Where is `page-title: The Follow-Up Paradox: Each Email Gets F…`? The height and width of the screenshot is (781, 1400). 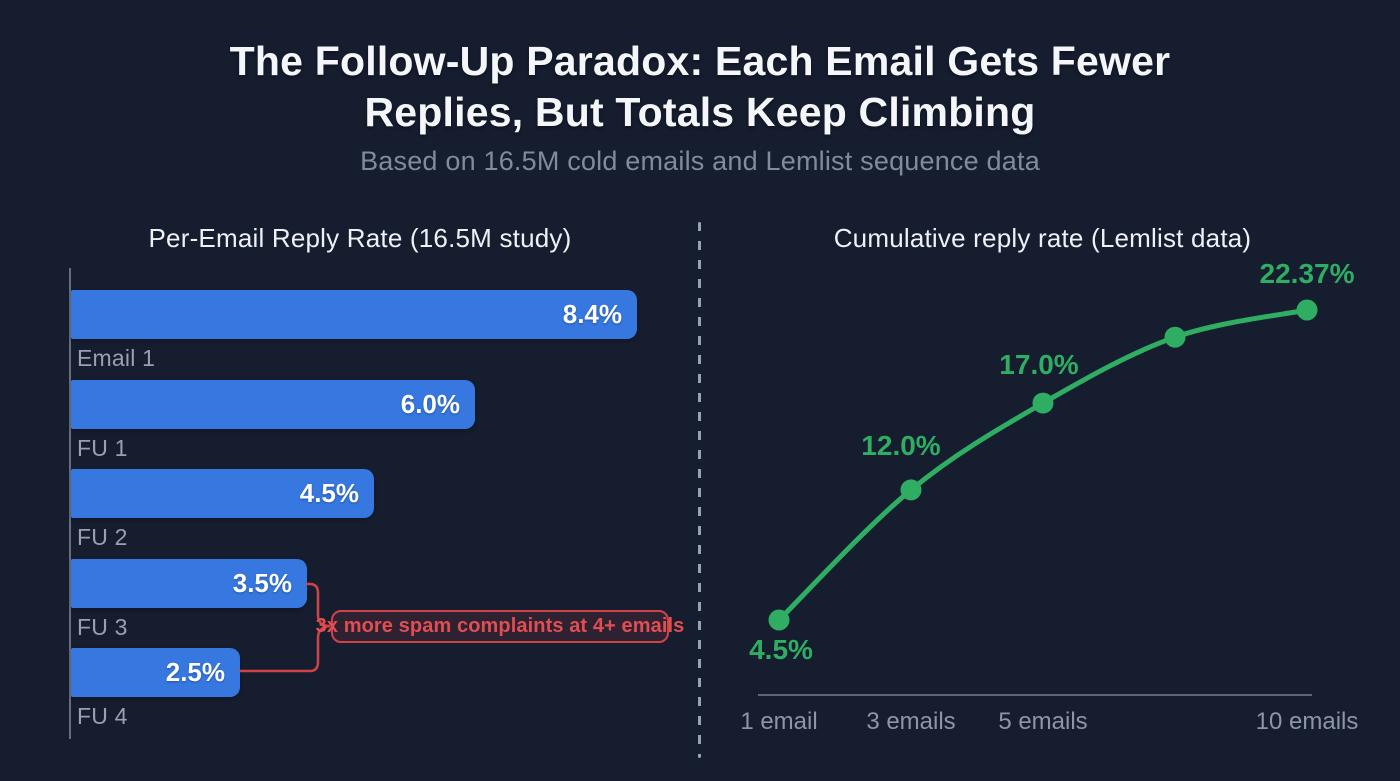
page-title: The Follow-Up Paradox: Each Email Gets F… is located at coordinates (700, 87).